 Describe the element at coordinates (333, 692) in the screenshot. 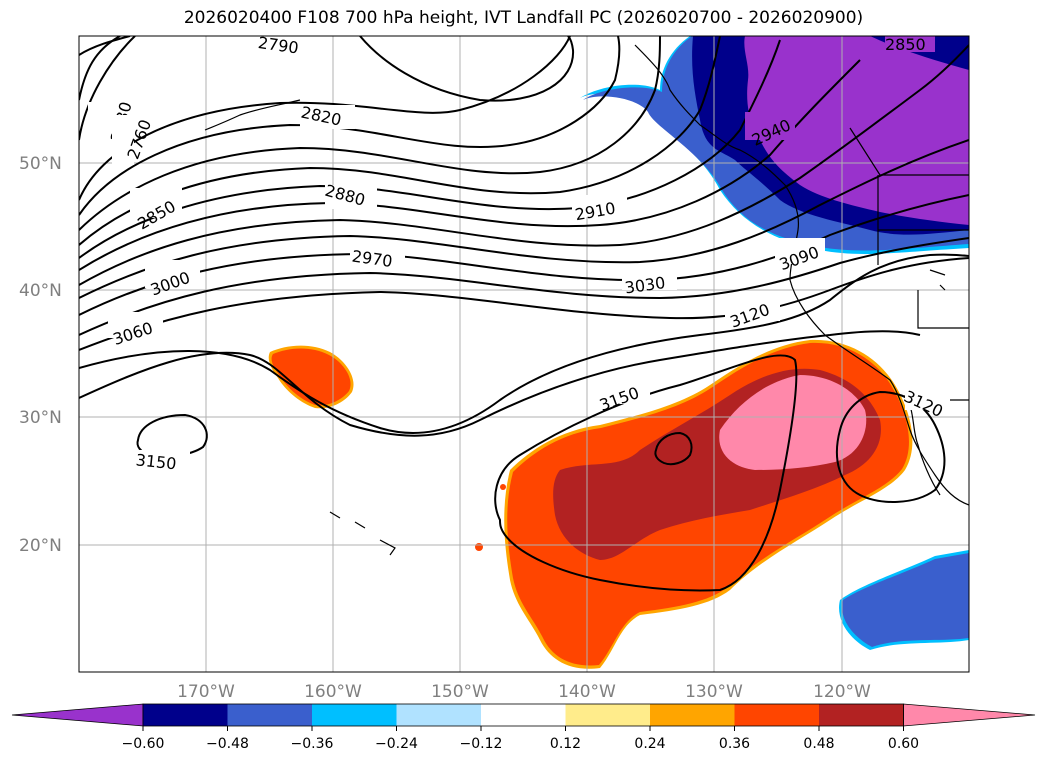

I see `lon-tick-label: 160°W` at that location.